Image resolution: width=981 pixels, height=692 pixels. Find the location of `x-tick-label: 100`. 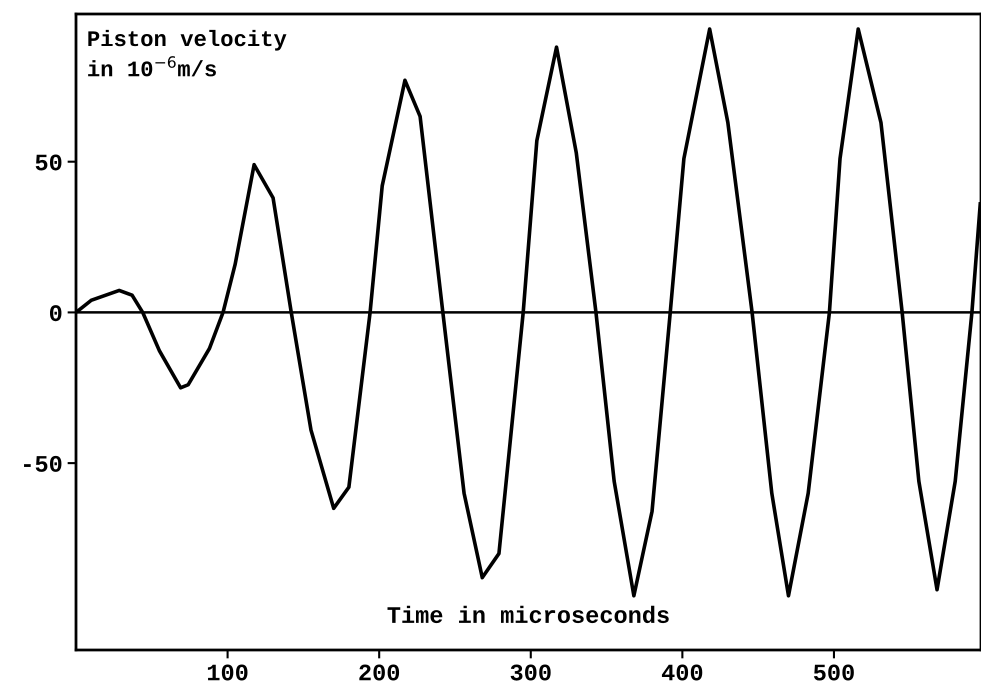

x-tick-label: 100 is located at coordinates (228, 672).